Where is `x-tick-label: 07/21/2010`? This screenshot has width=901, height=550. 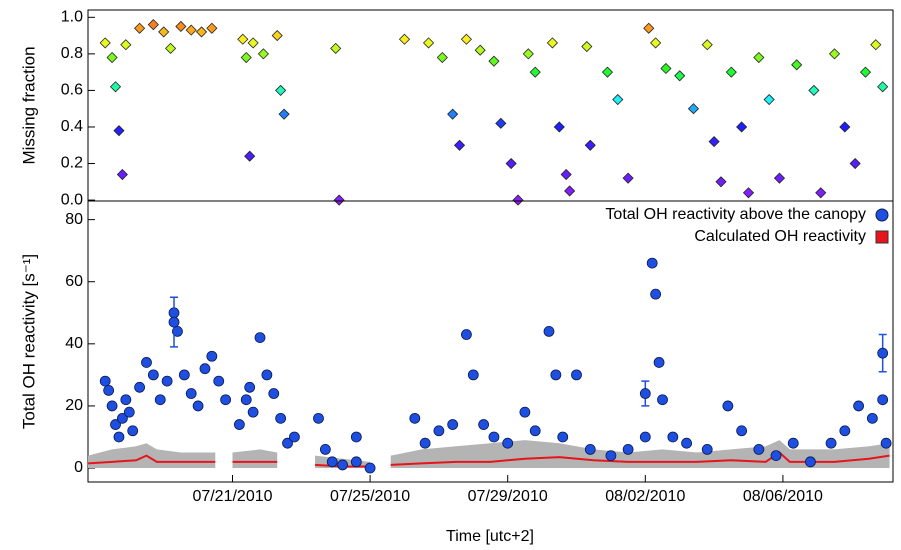 x-tick-label: 07/21/2010 is located at coordinates (232, 496).